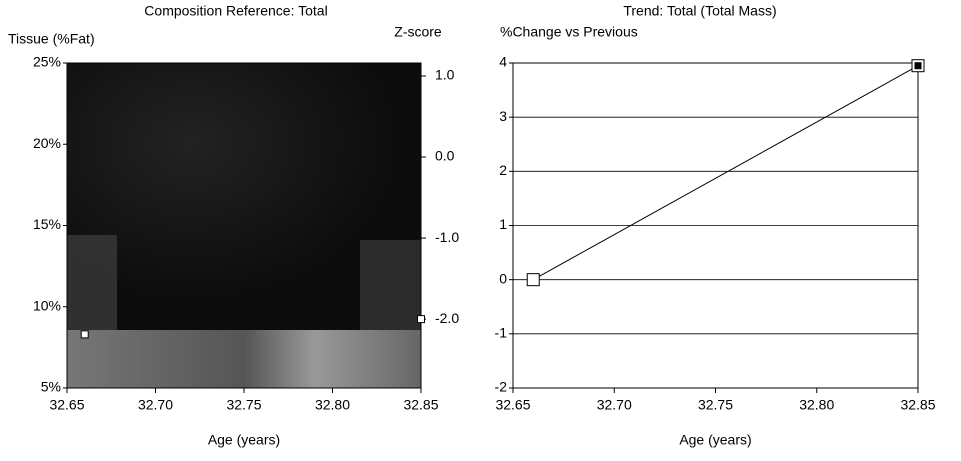 This screenshot has height=461, width=961. What do you see at coordinates (445, 75) in the screenshot?
I see `y2-tick-label: 1.0` at bounding box center [445, 75].